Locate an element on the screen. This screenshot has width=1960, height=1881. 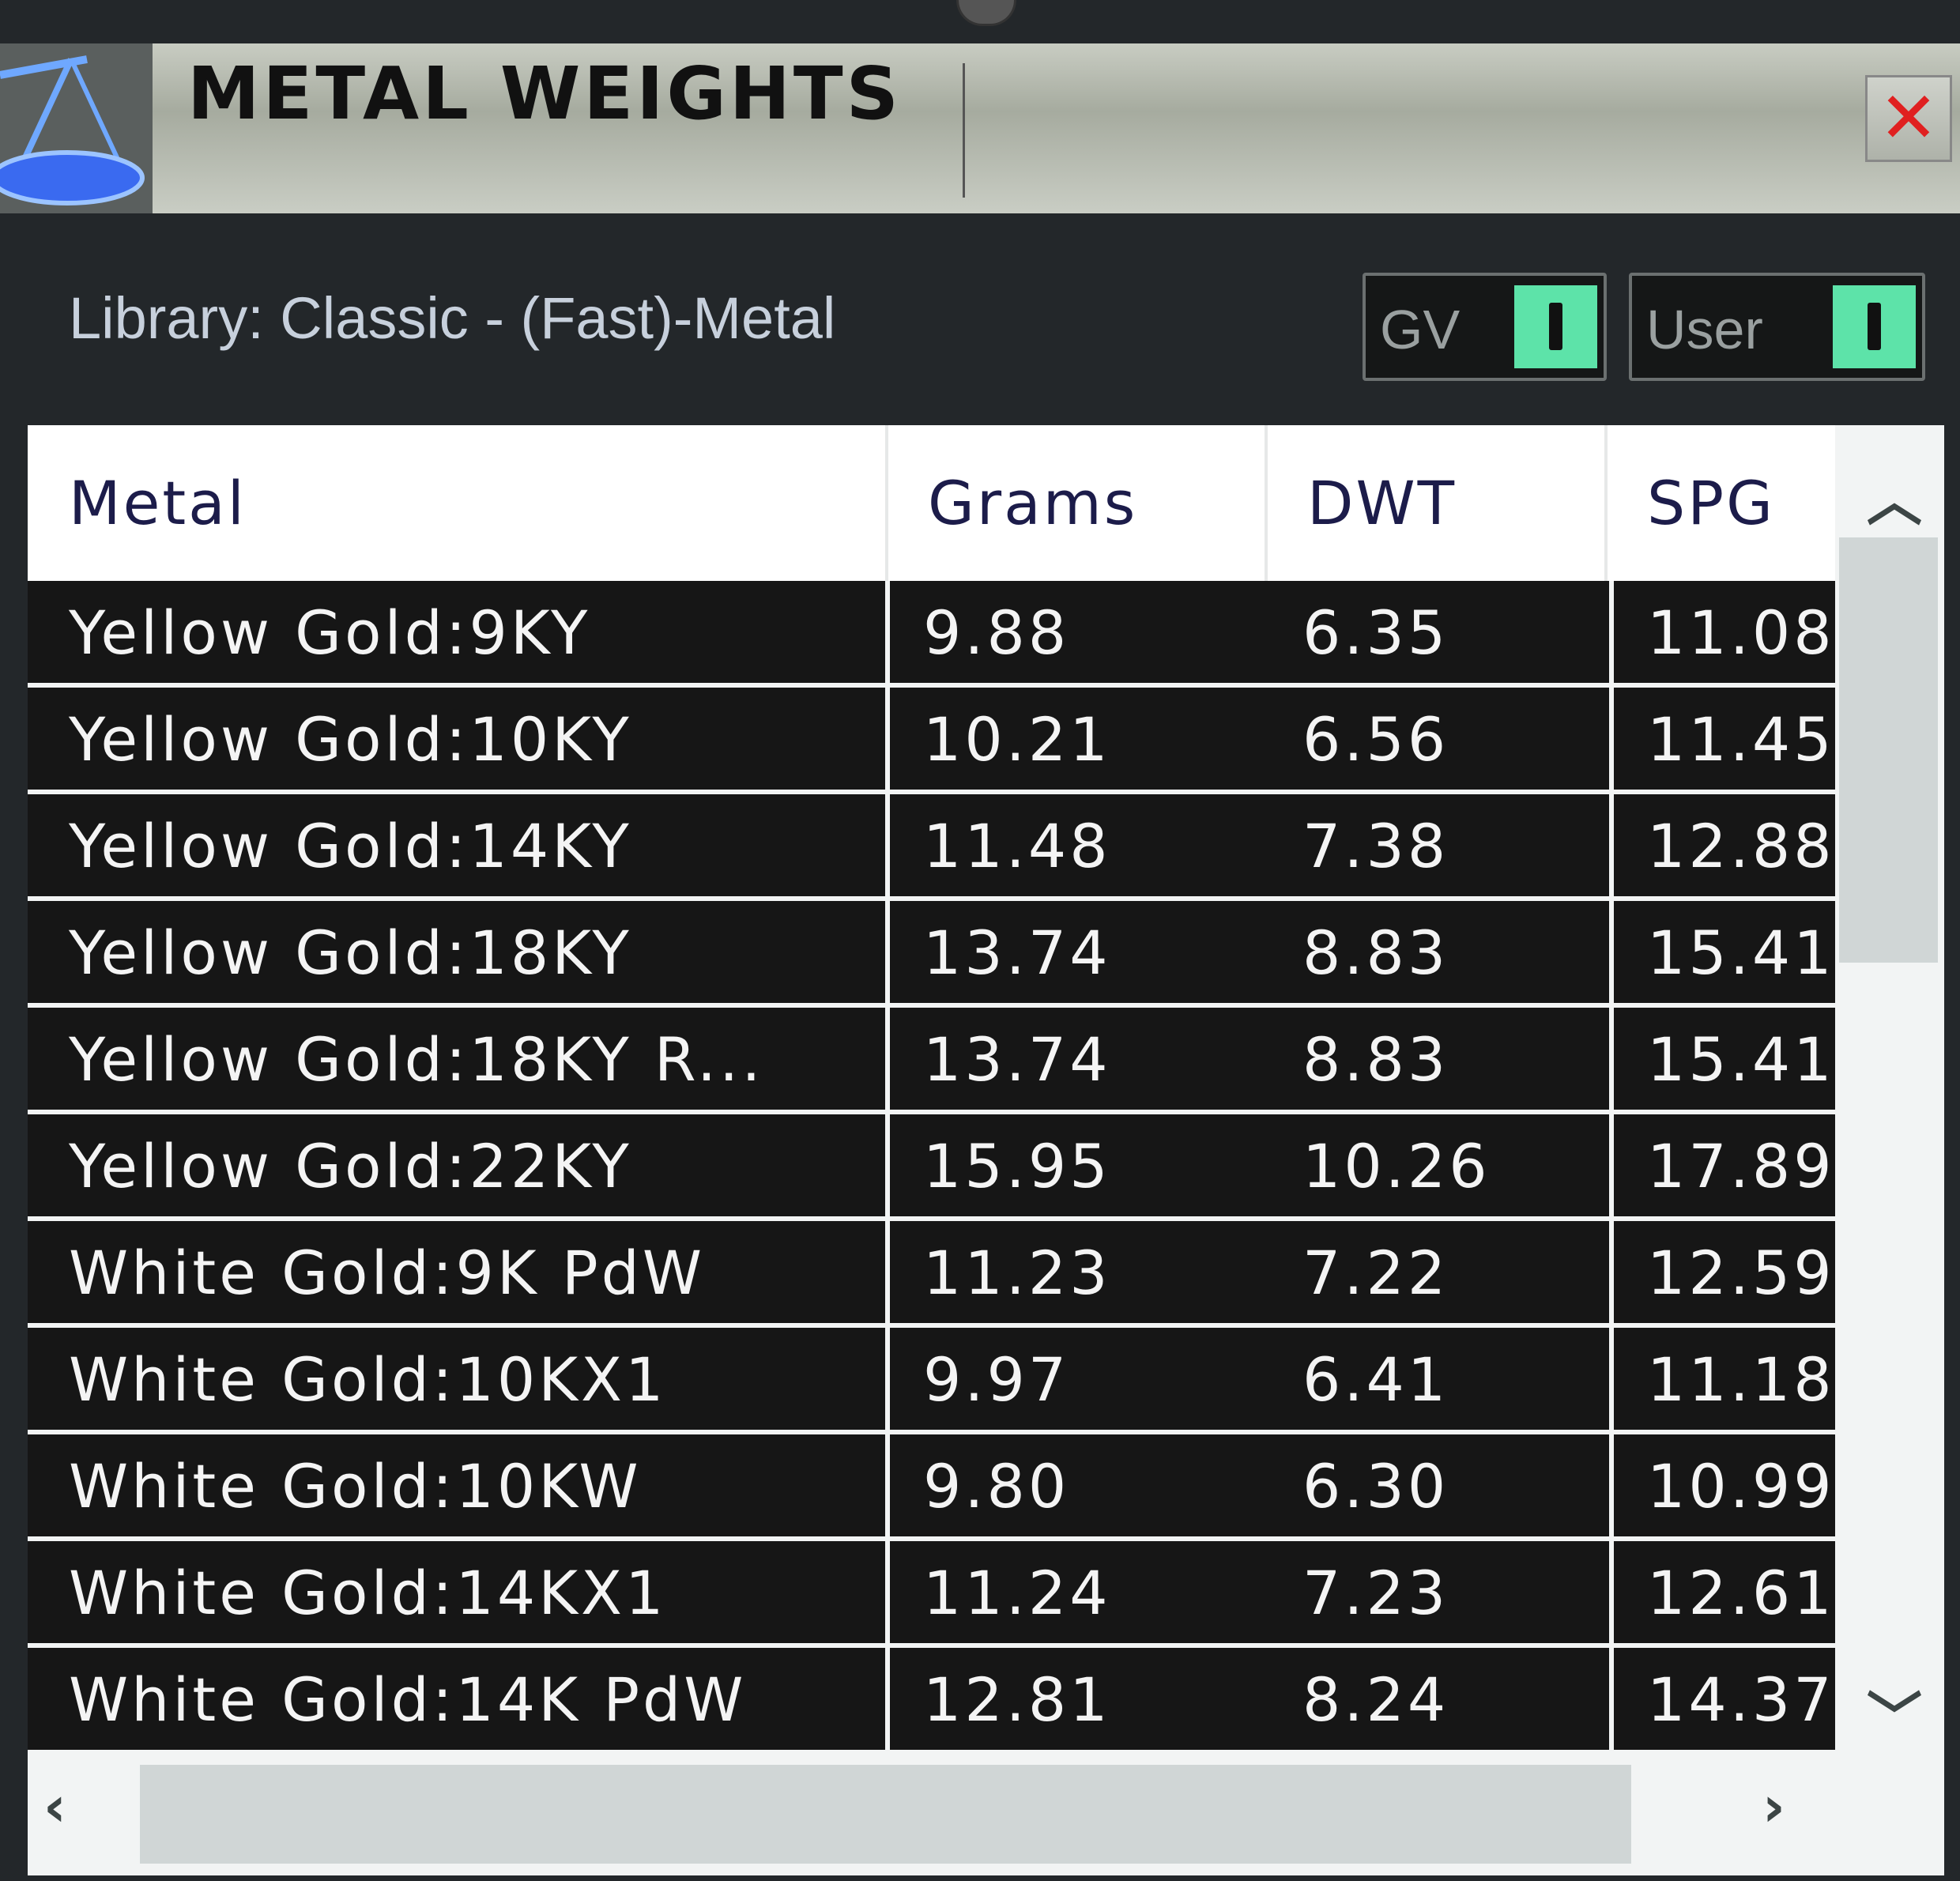
cell-metal: Yellow Gold:10KY is located at coordinates (457, 739).